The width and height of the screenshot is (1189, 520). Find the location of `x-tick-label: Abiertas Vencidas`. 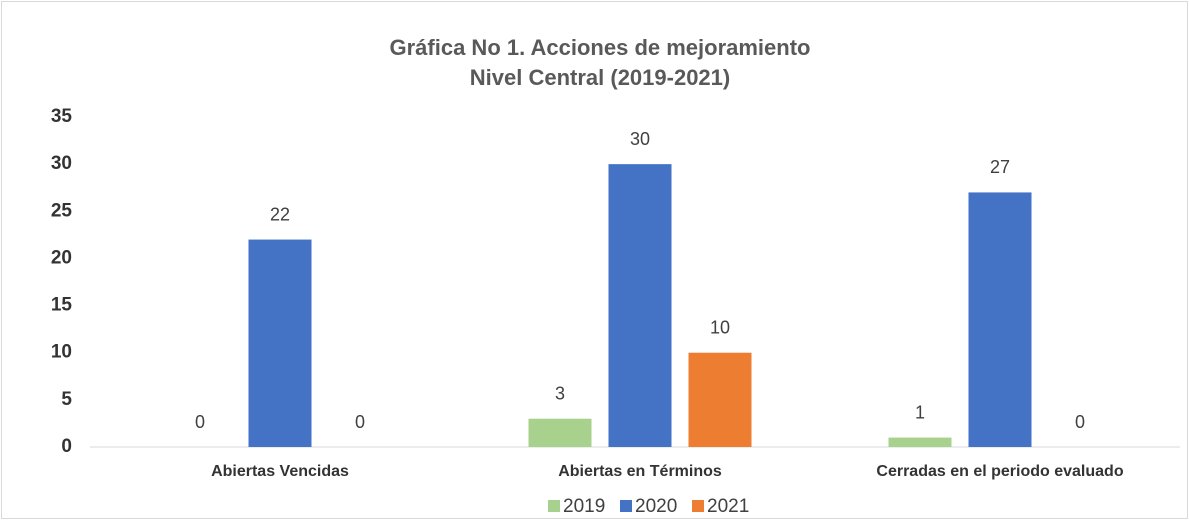

x-tick-label: Abiertas Vencidas is located at coordinates (280, 471).